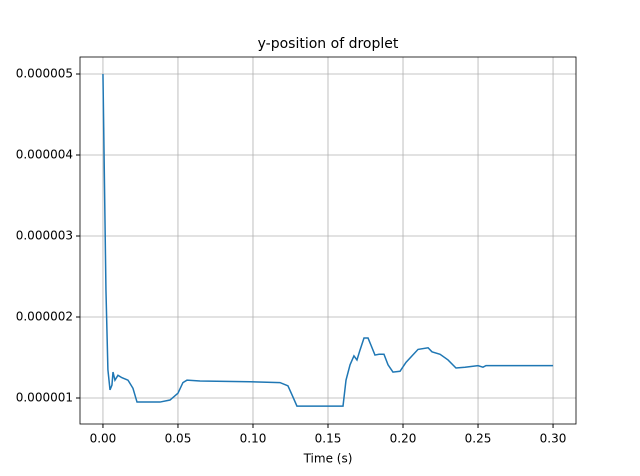 The height and width of the screenshot is (476, 640). I want to click on y-tick-label: 0.000001, so click(44, 397).